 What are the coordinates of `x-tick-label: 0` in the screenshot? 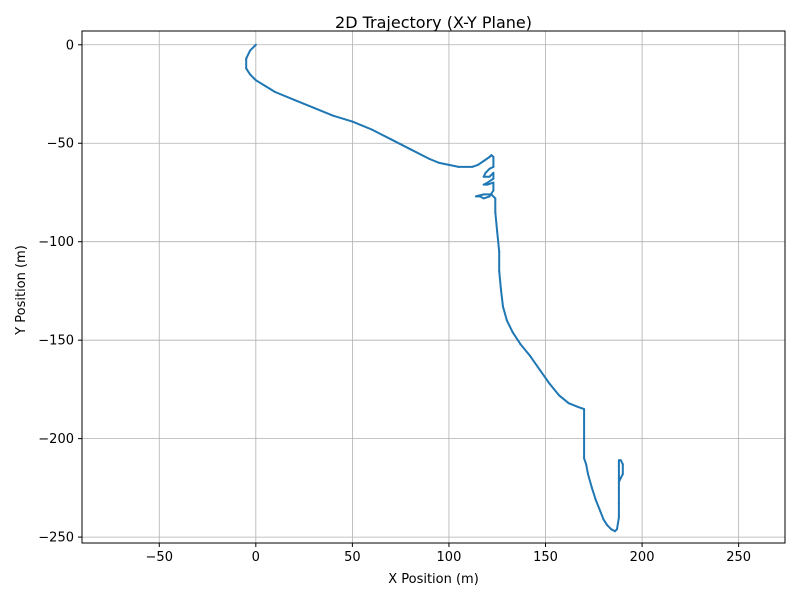 It's located at (256, 557).